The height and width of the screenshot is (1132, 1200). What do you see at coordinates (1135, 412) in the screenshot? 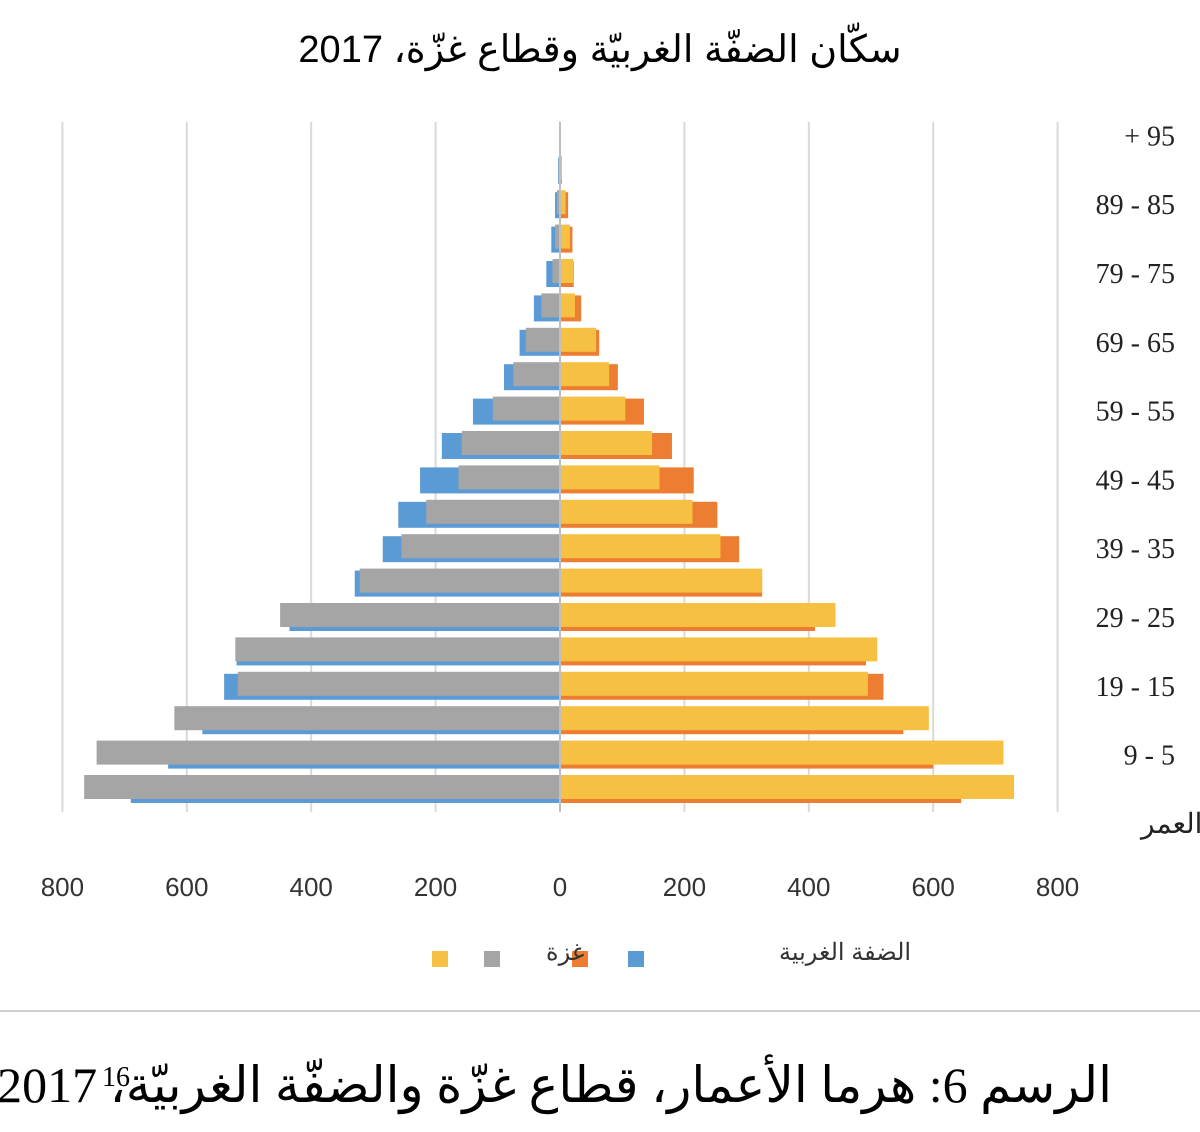
I see `age-label: 59 - 55` at bounding box center [1135, 412].